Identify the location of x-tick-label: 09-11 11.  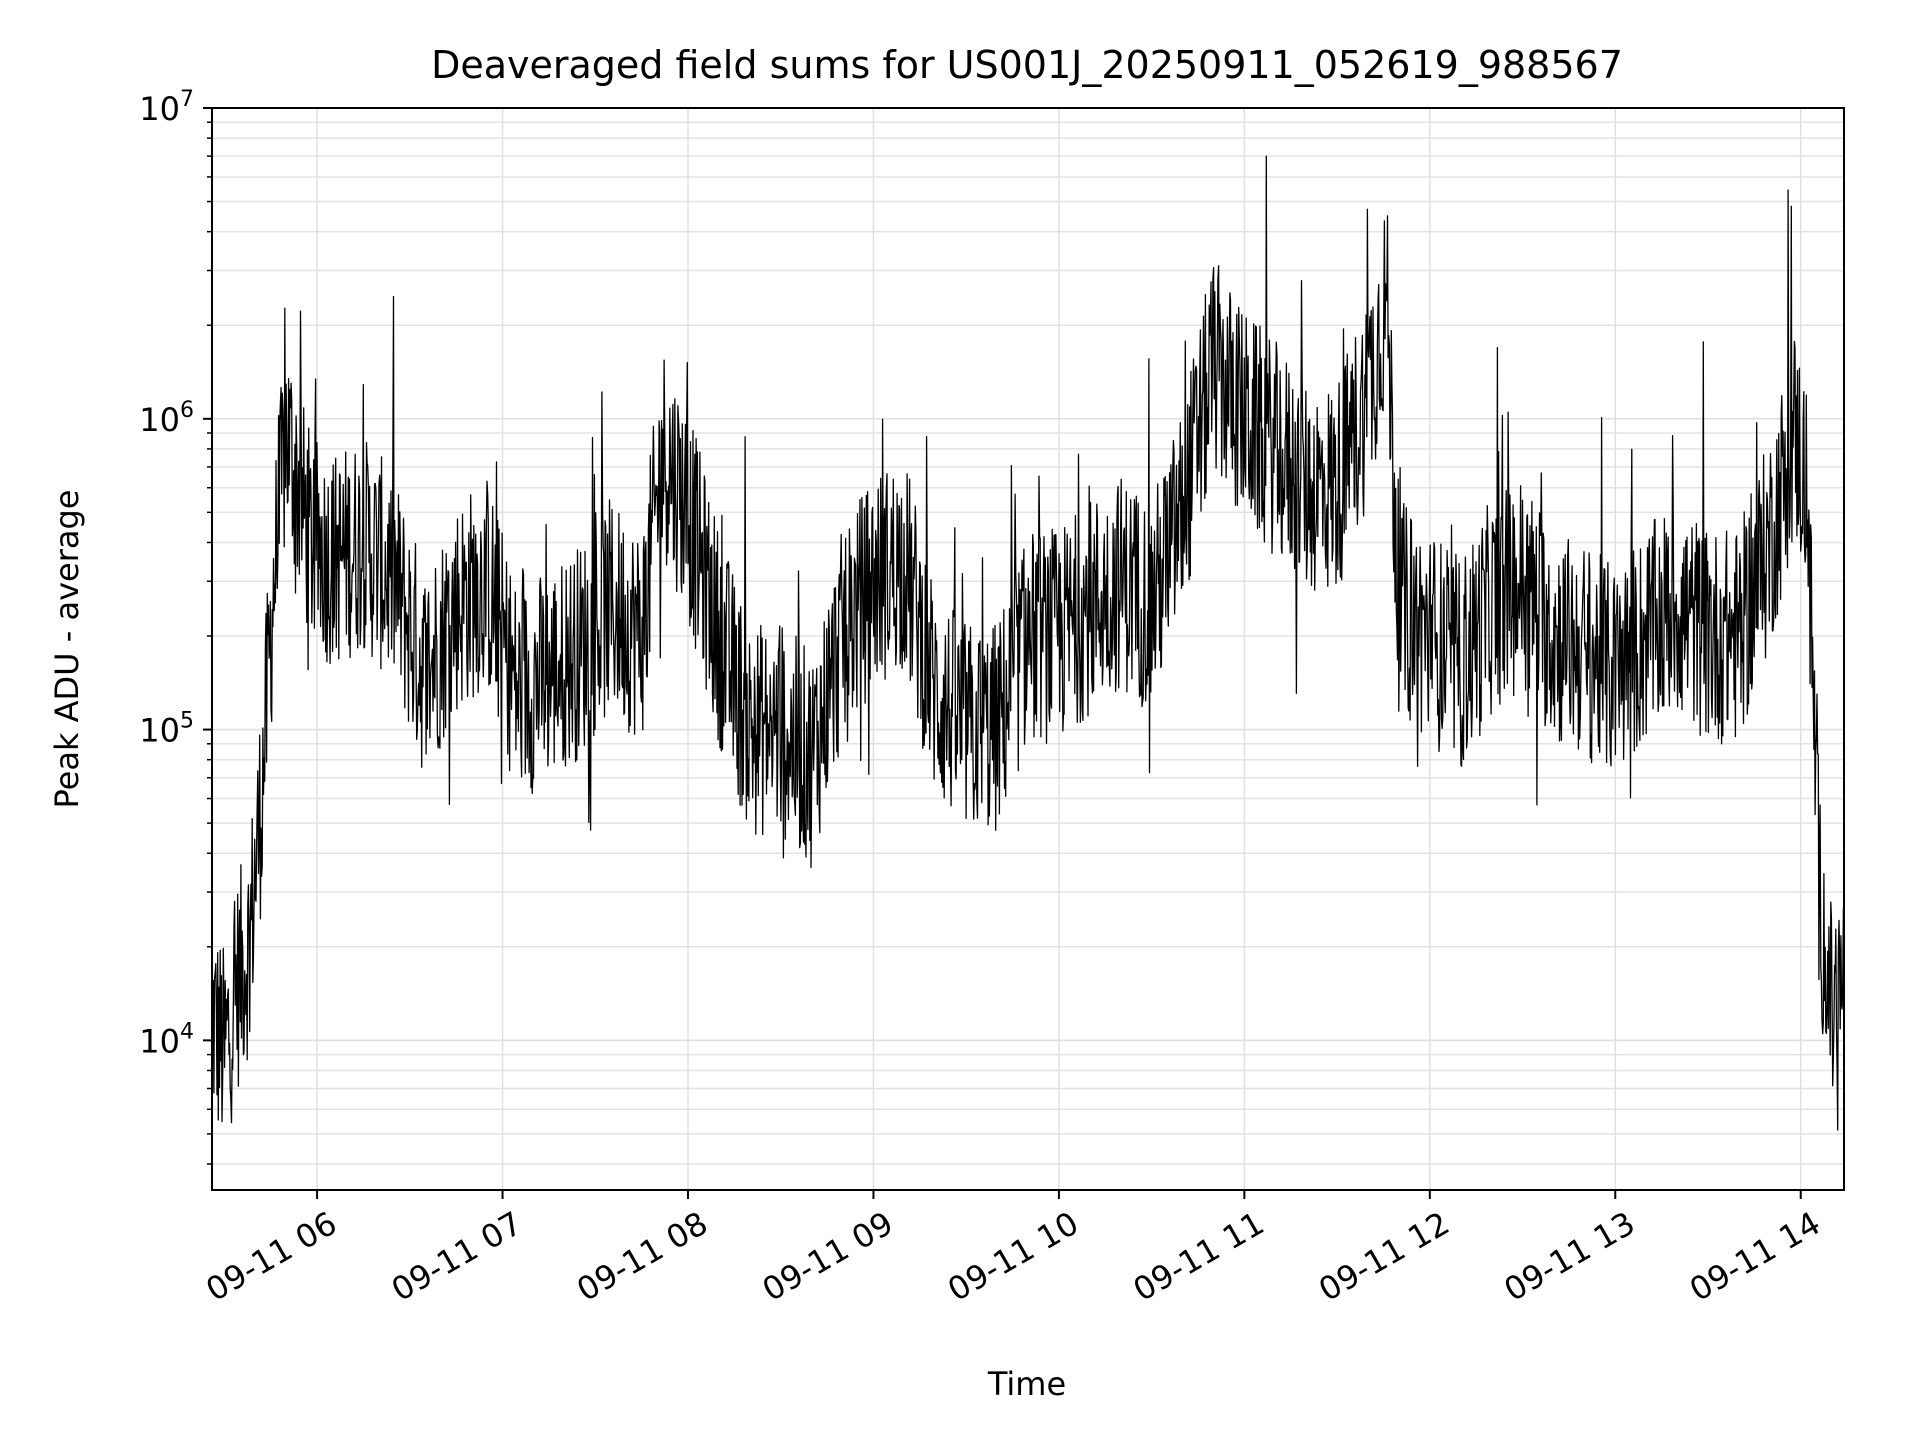
(1199, 1256).